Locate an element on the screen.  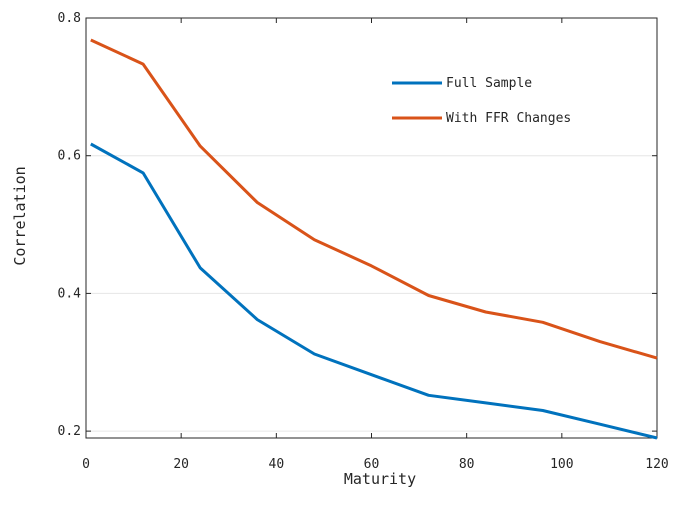
legend: Full Sample With FFR Changes is located at coordinates (481, 101).